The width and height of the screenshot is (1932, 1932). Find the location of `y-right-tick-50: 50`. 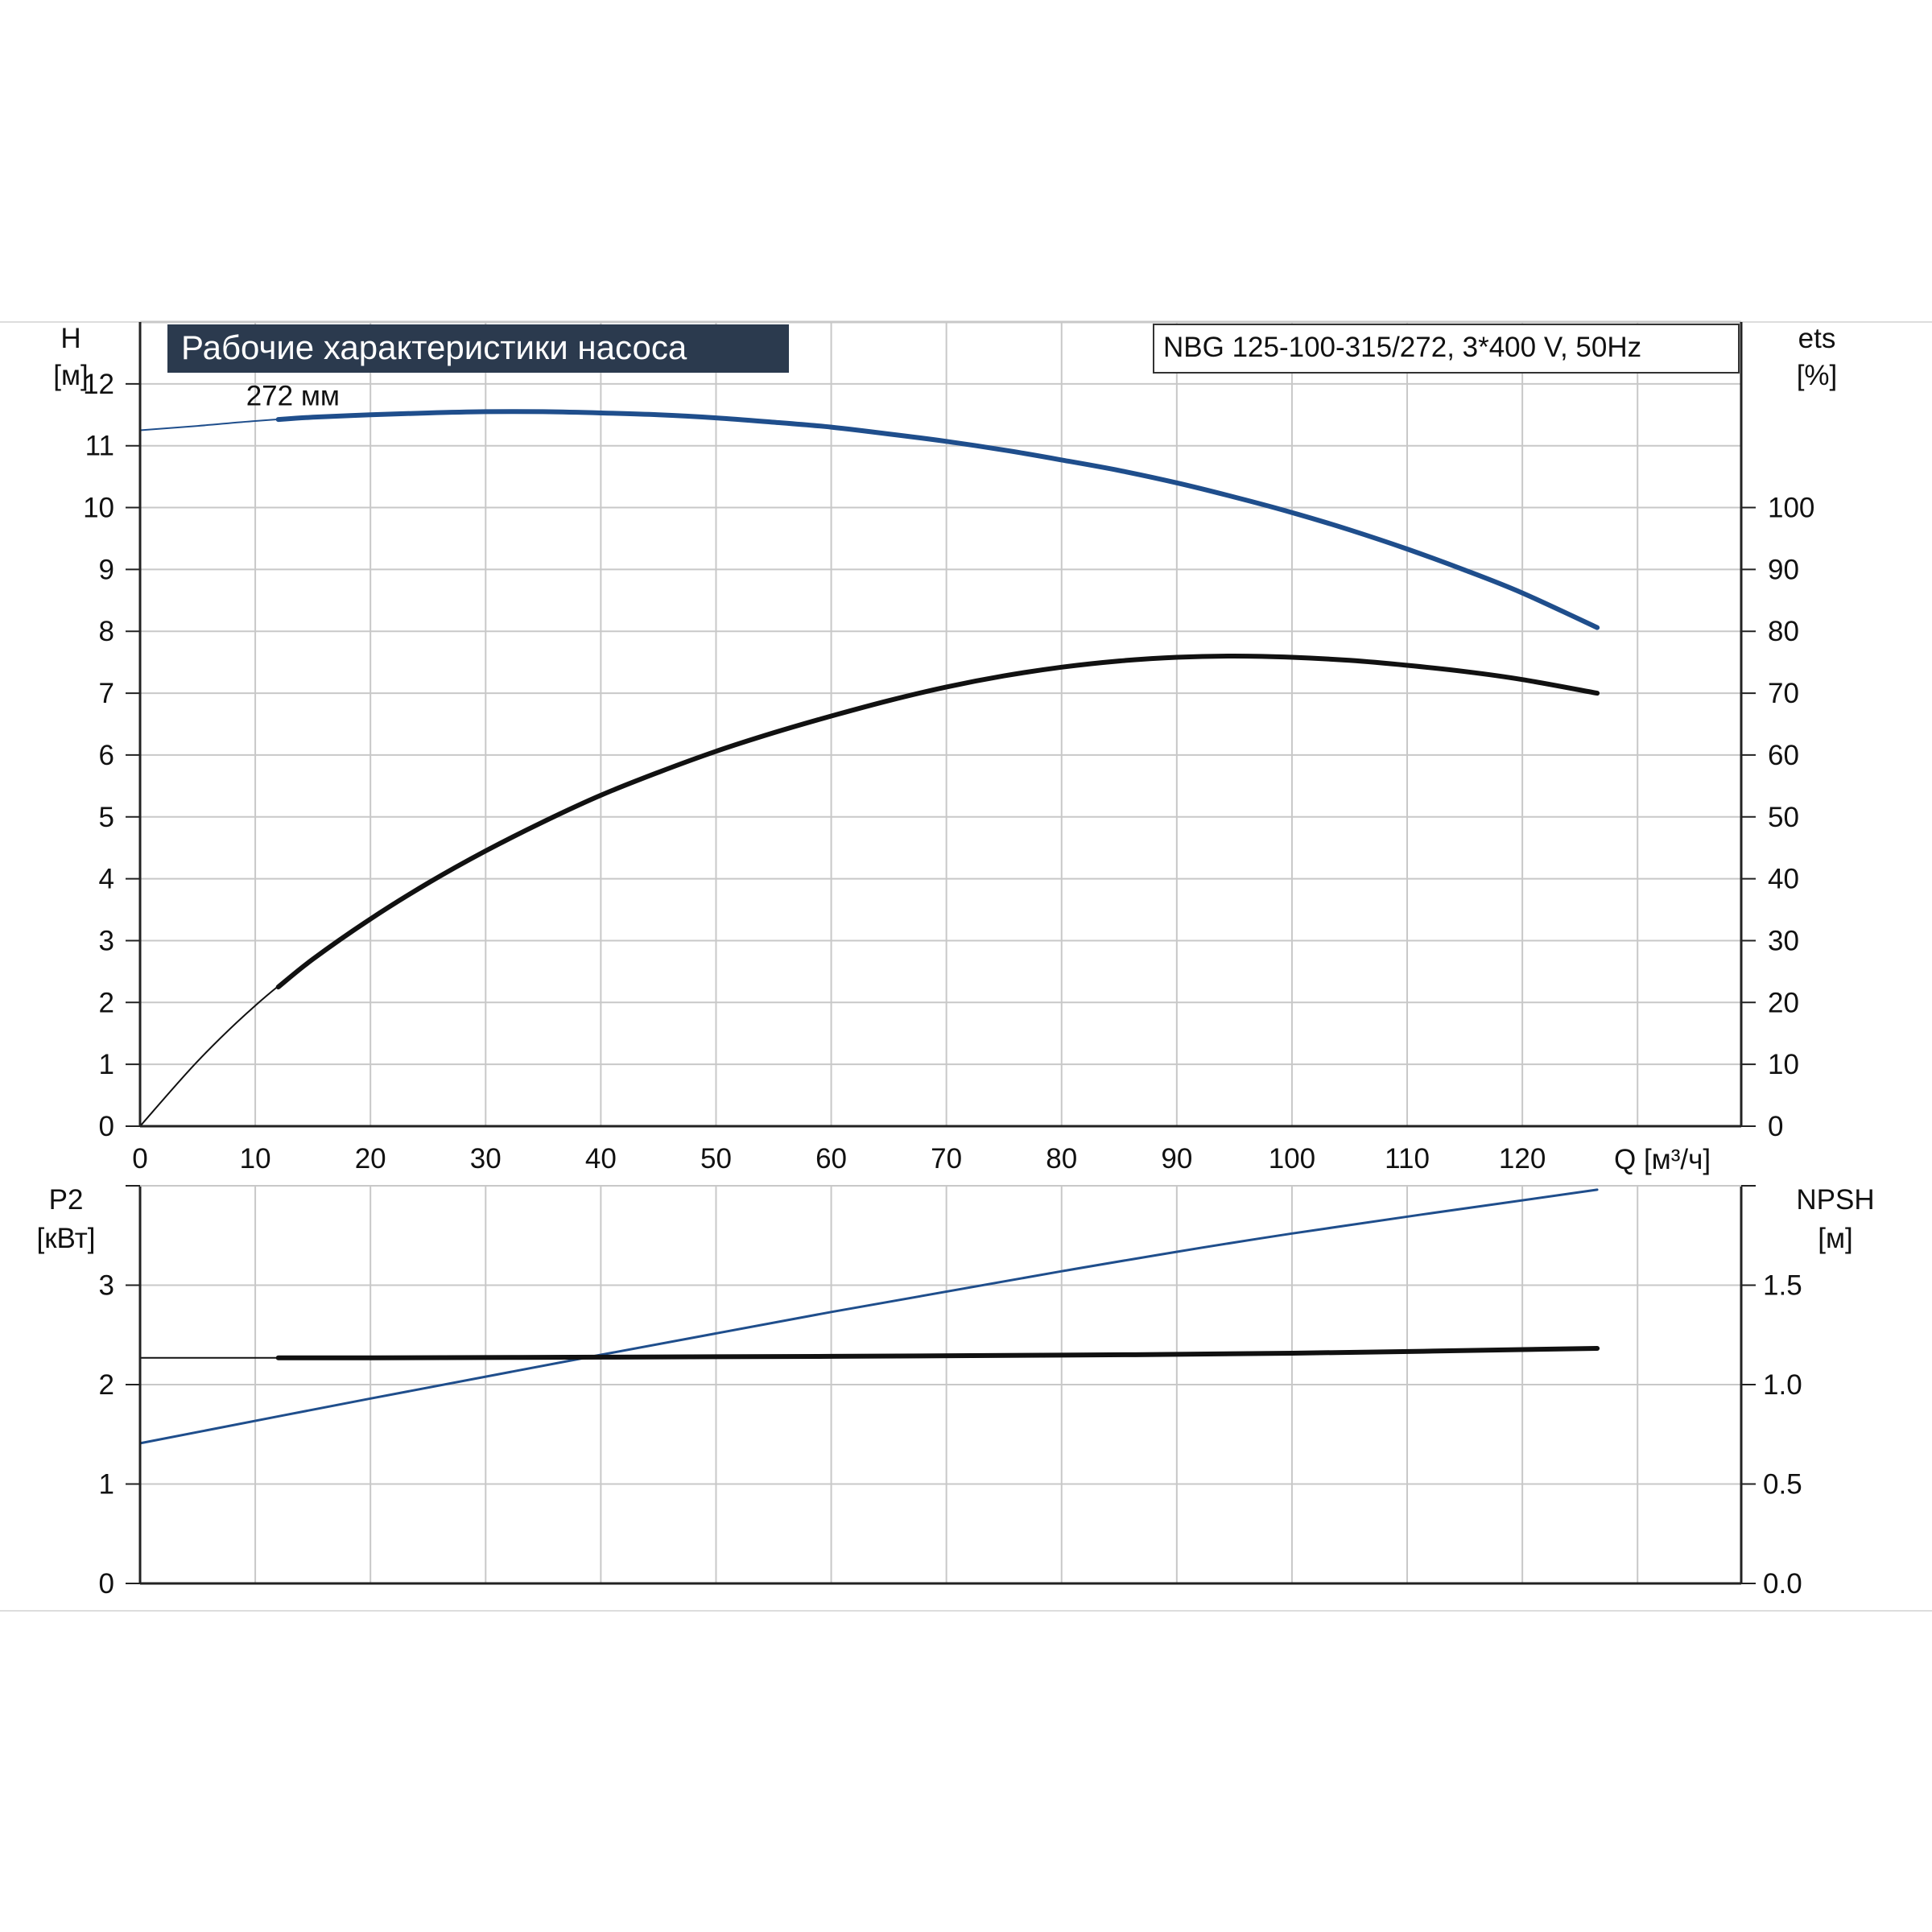

y-right-tick-50: 50 is located at coordinates (1783, 817).